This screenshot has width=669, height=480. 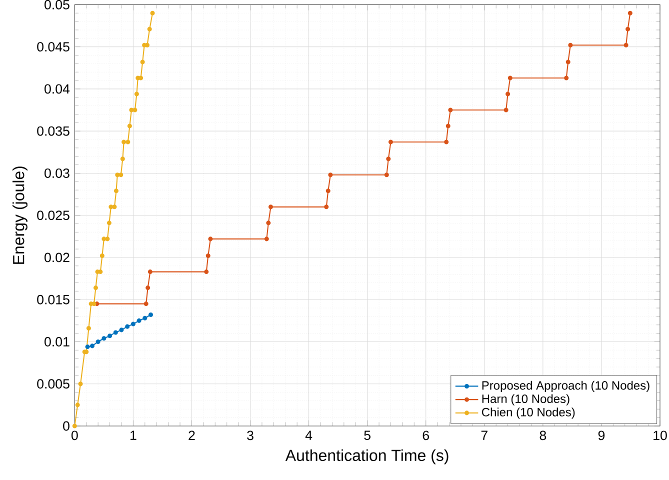 I want to click on y-tick-label: 0.04, so click(x=57, y=89).